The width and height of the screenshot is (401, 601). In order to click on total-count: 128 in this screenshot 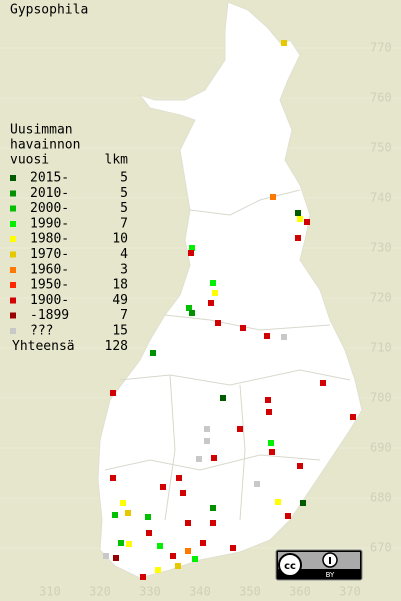, I will do `click(116, 346)`.